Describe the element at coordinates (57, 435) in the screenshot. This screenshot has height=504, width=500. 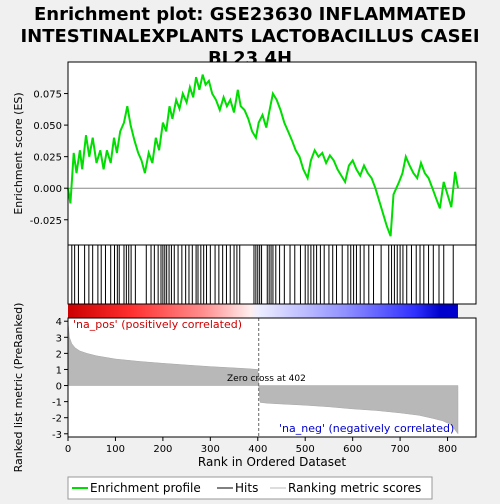
I see `metric-y-tick-label: -3` at that location.